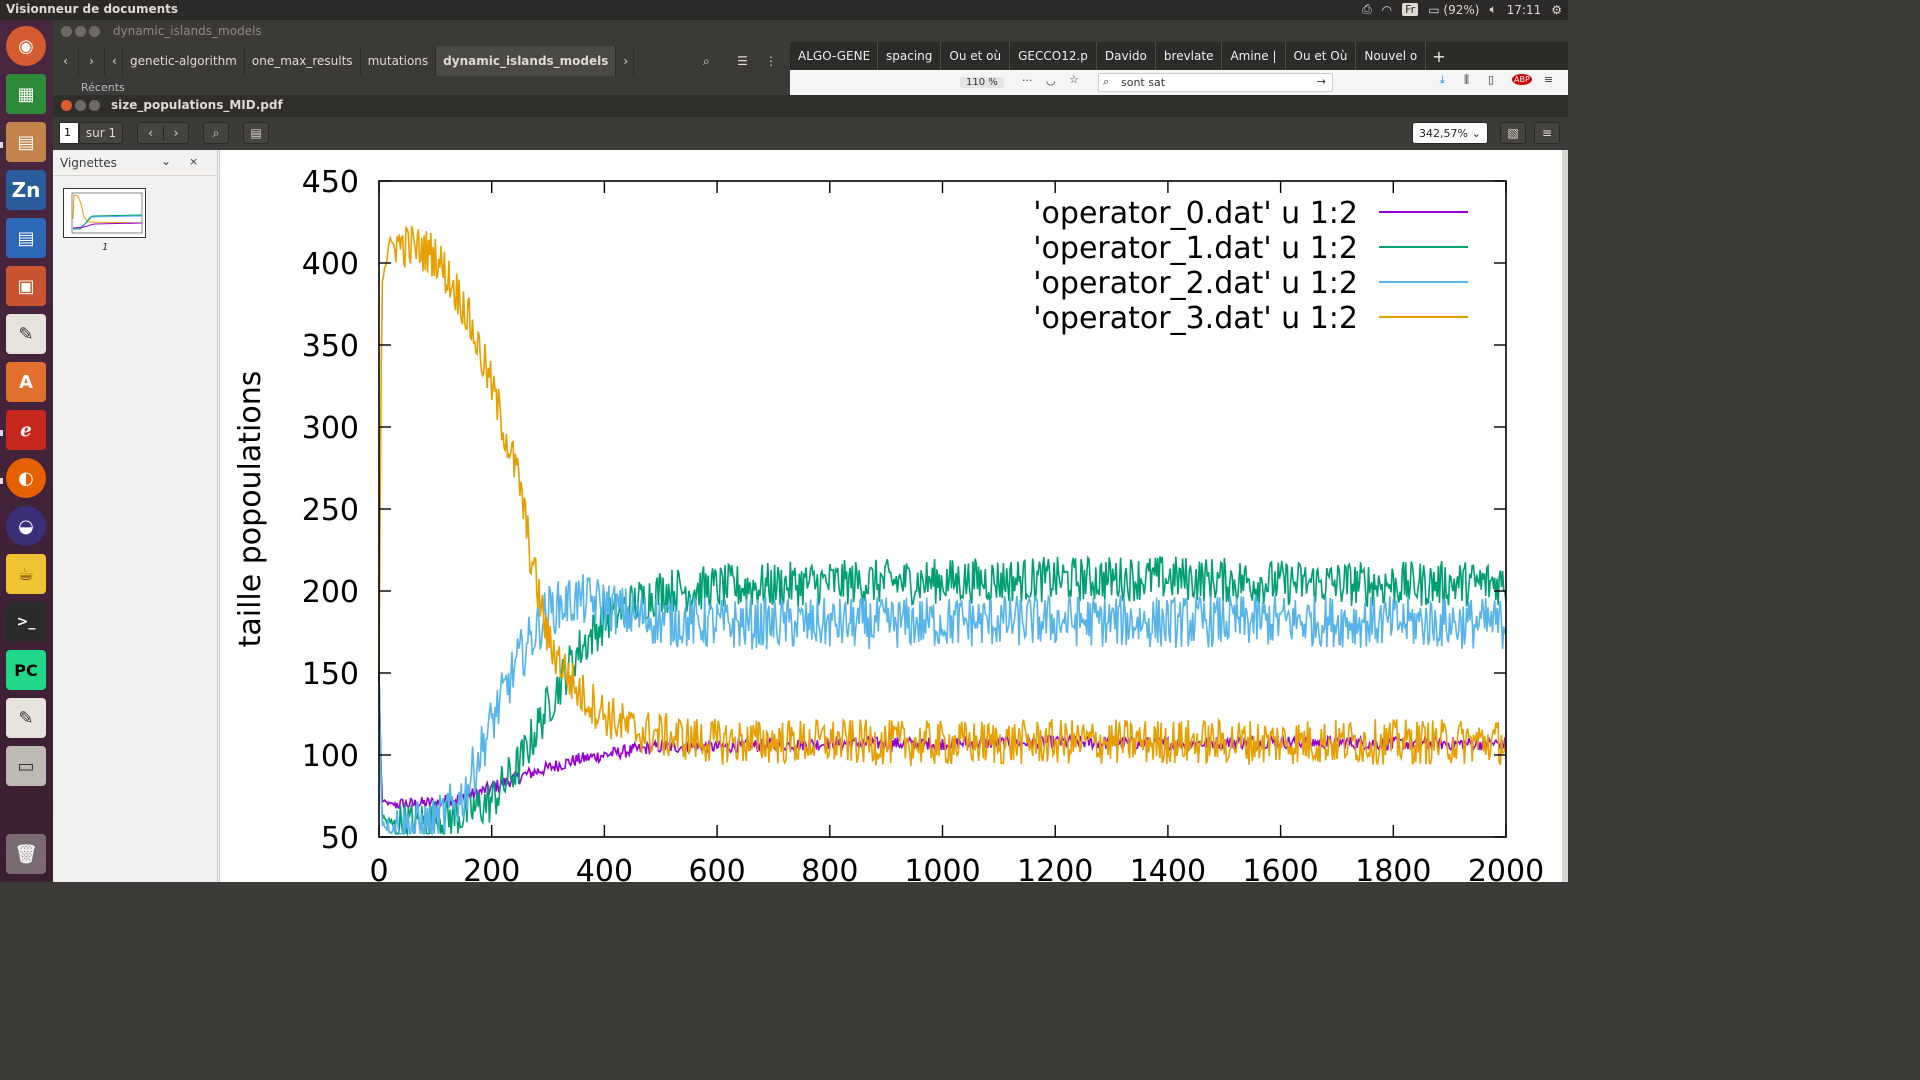 The image size is (1920, 1080). I want to click on y-tick-label: 350, so click(330, 346).